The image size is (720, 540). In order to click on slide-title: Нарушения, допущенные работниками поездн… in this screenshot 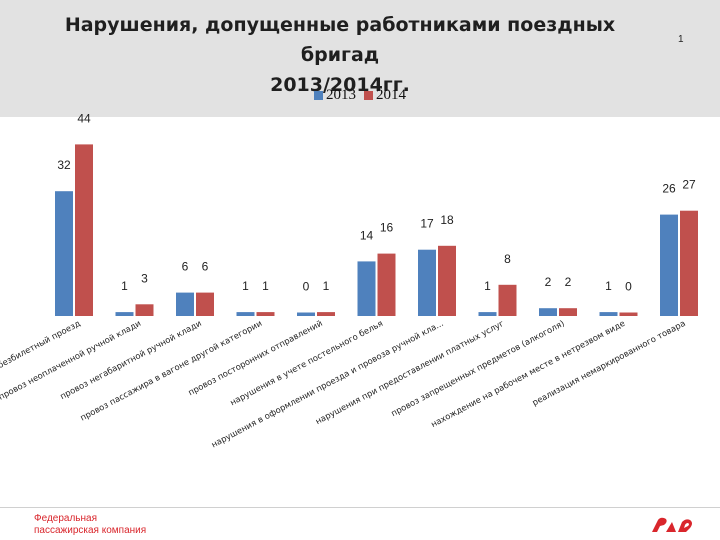, I will do `click(340, 55)`.